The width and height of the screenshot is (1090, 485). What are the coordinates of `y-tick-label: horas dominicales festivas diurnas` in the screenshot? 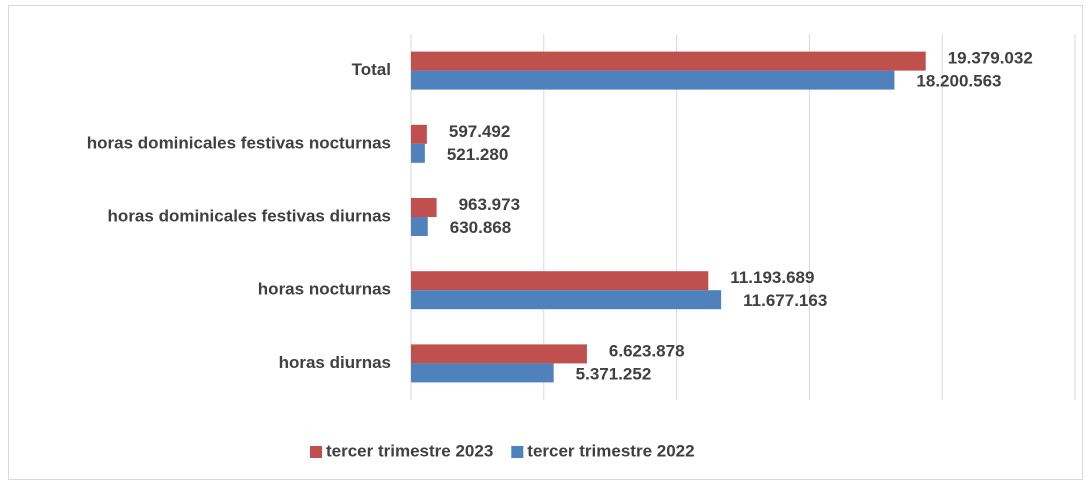 It's located at (249, 215).